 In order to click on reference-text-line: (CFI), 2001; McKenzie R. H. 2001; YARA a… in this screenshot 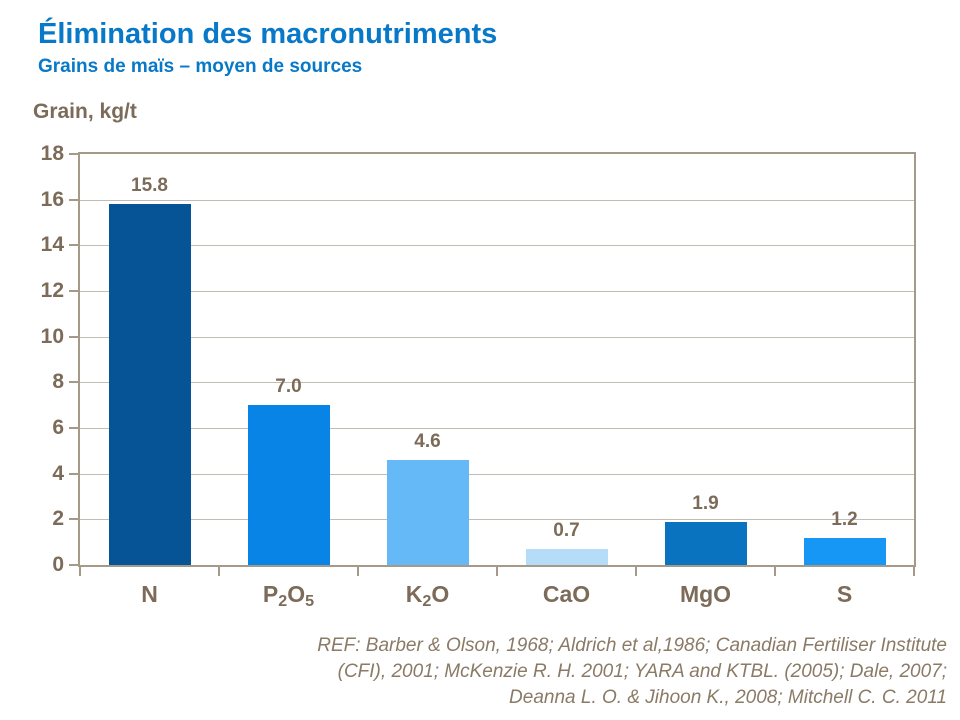, I will do `click(642, 671)`.